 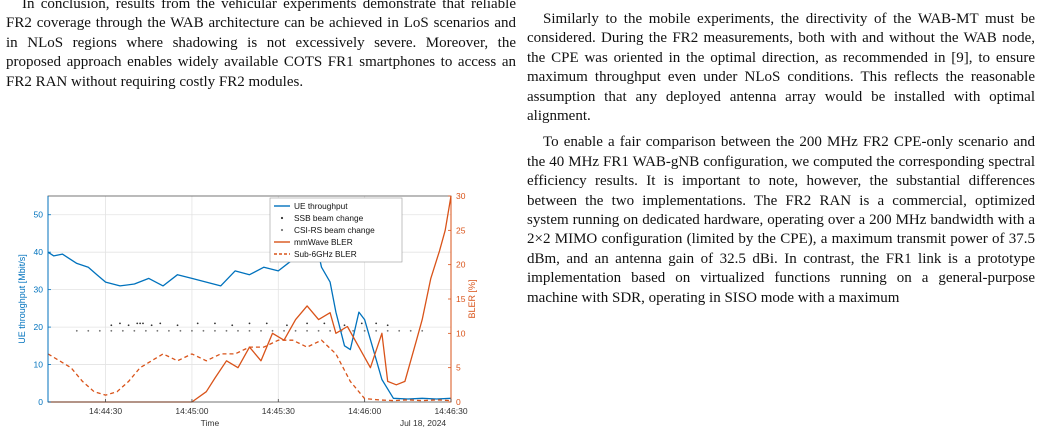 What do you see at coordinates (210, 423) in the screenshot?
I see `x-axis-label: Time` at bounding box center [210, 423].